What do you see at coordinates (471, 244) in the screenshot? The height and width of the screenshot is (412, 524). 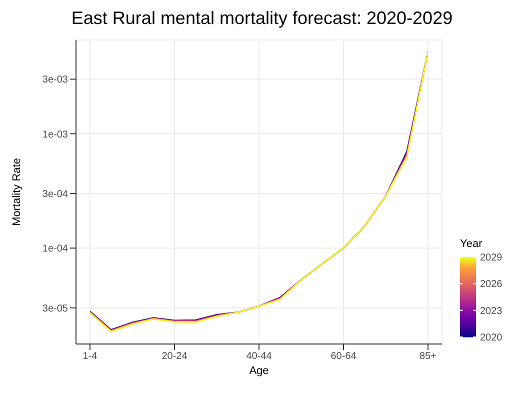 I see `color-bar-title: Year` at bounding box center [471, 244].